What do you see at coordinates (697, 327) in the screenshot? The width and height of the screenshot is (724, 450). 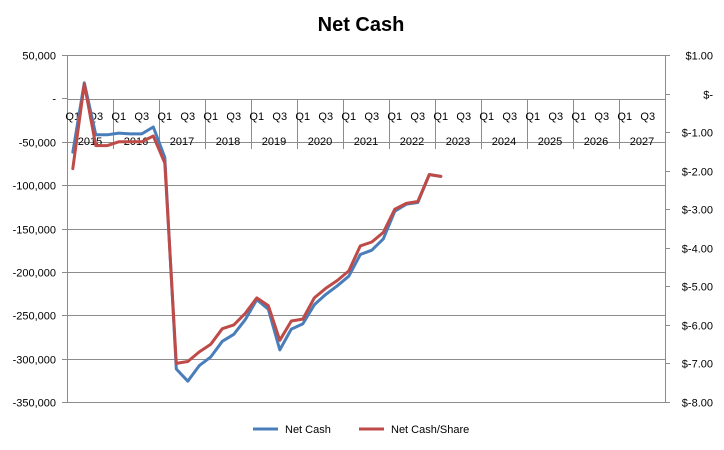 I see `right-tick-label: $-6.00` at bounding box center [697, 327].